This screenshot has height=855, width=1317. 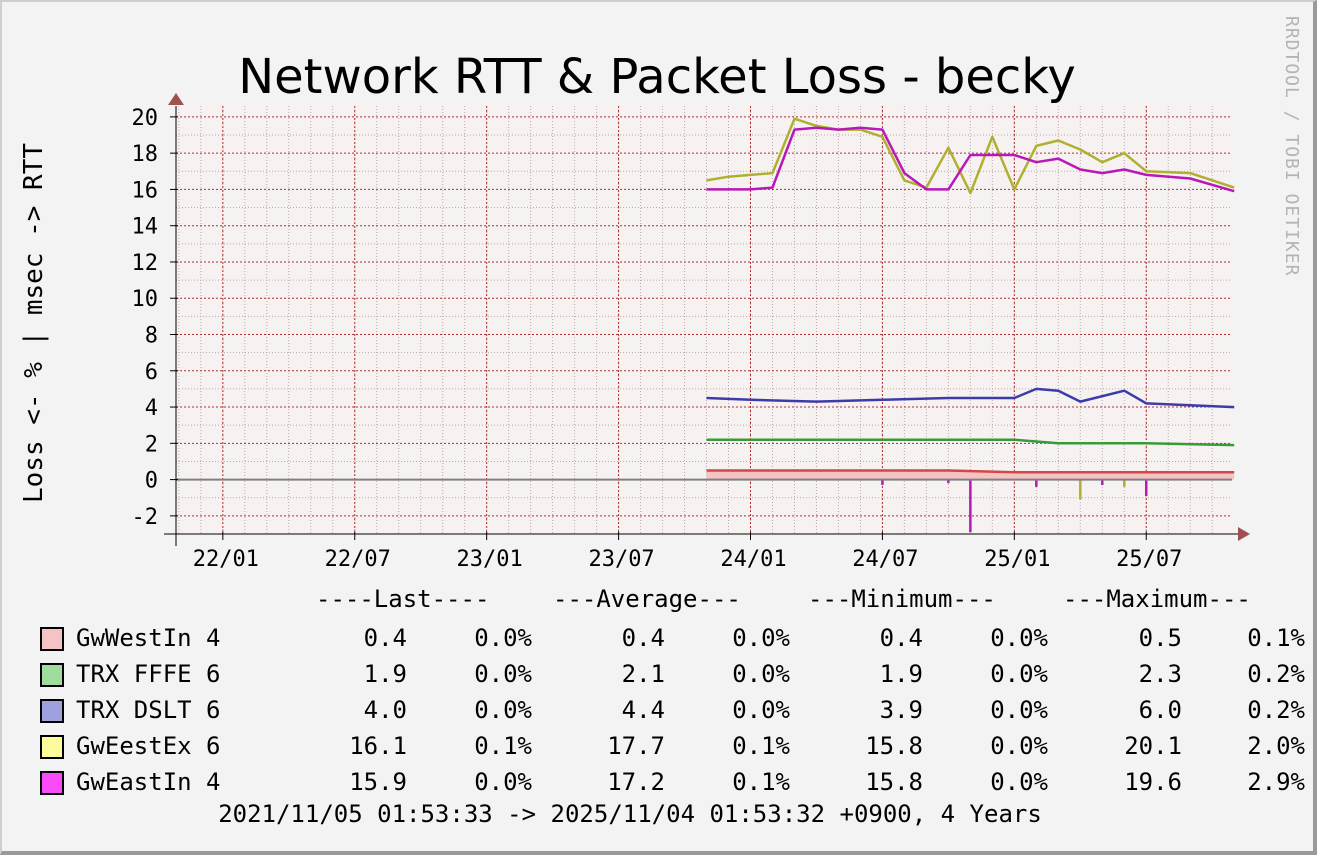 I want to click on legend-value-last: 16.1, so click(x=378, y=746).